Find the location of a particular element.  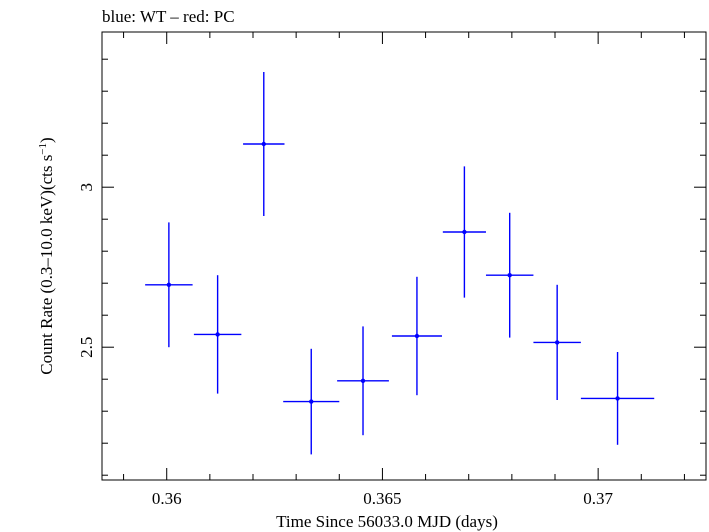

y-tick-label: 3 is located at coordinates (86, 187).